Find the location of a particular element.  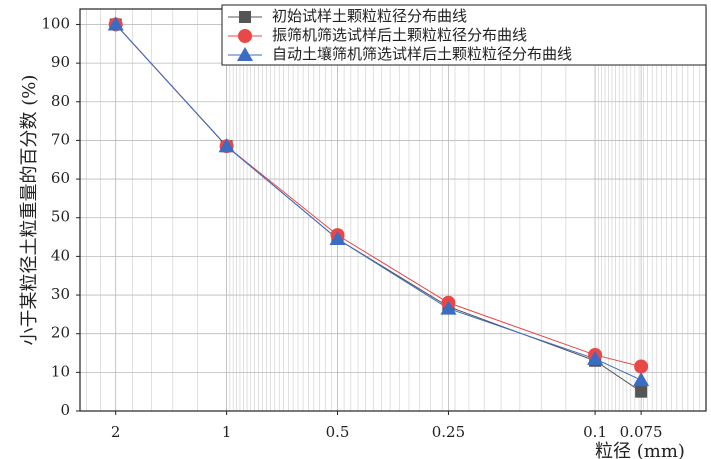

y-tick-label: 70 is located at coordinates (60, 139).